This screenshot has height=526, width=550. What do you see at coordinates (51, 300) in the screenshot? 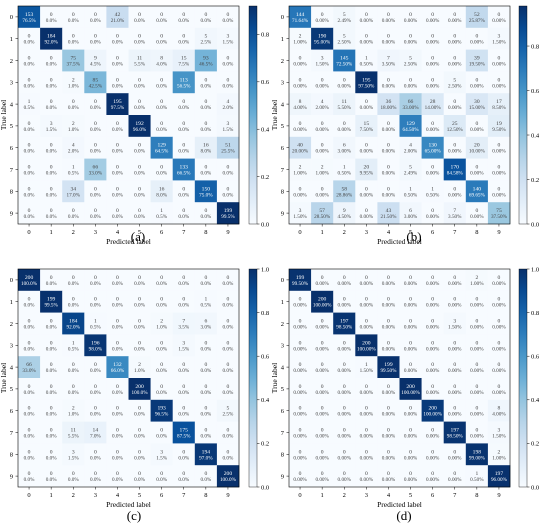
I see `cell-count-label: 199` at bounding box center [51, 300].